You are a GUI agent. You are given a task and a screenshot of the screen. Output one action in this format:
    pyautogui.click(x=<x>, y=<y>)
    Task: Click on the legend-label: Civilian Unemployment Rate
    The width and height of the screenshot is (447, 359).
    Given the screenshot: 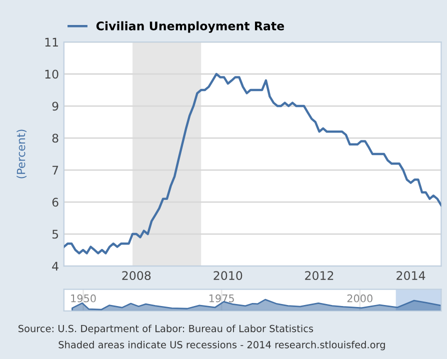 What is the action you would take?
    pyautogui.click(x=190, y=27)
    